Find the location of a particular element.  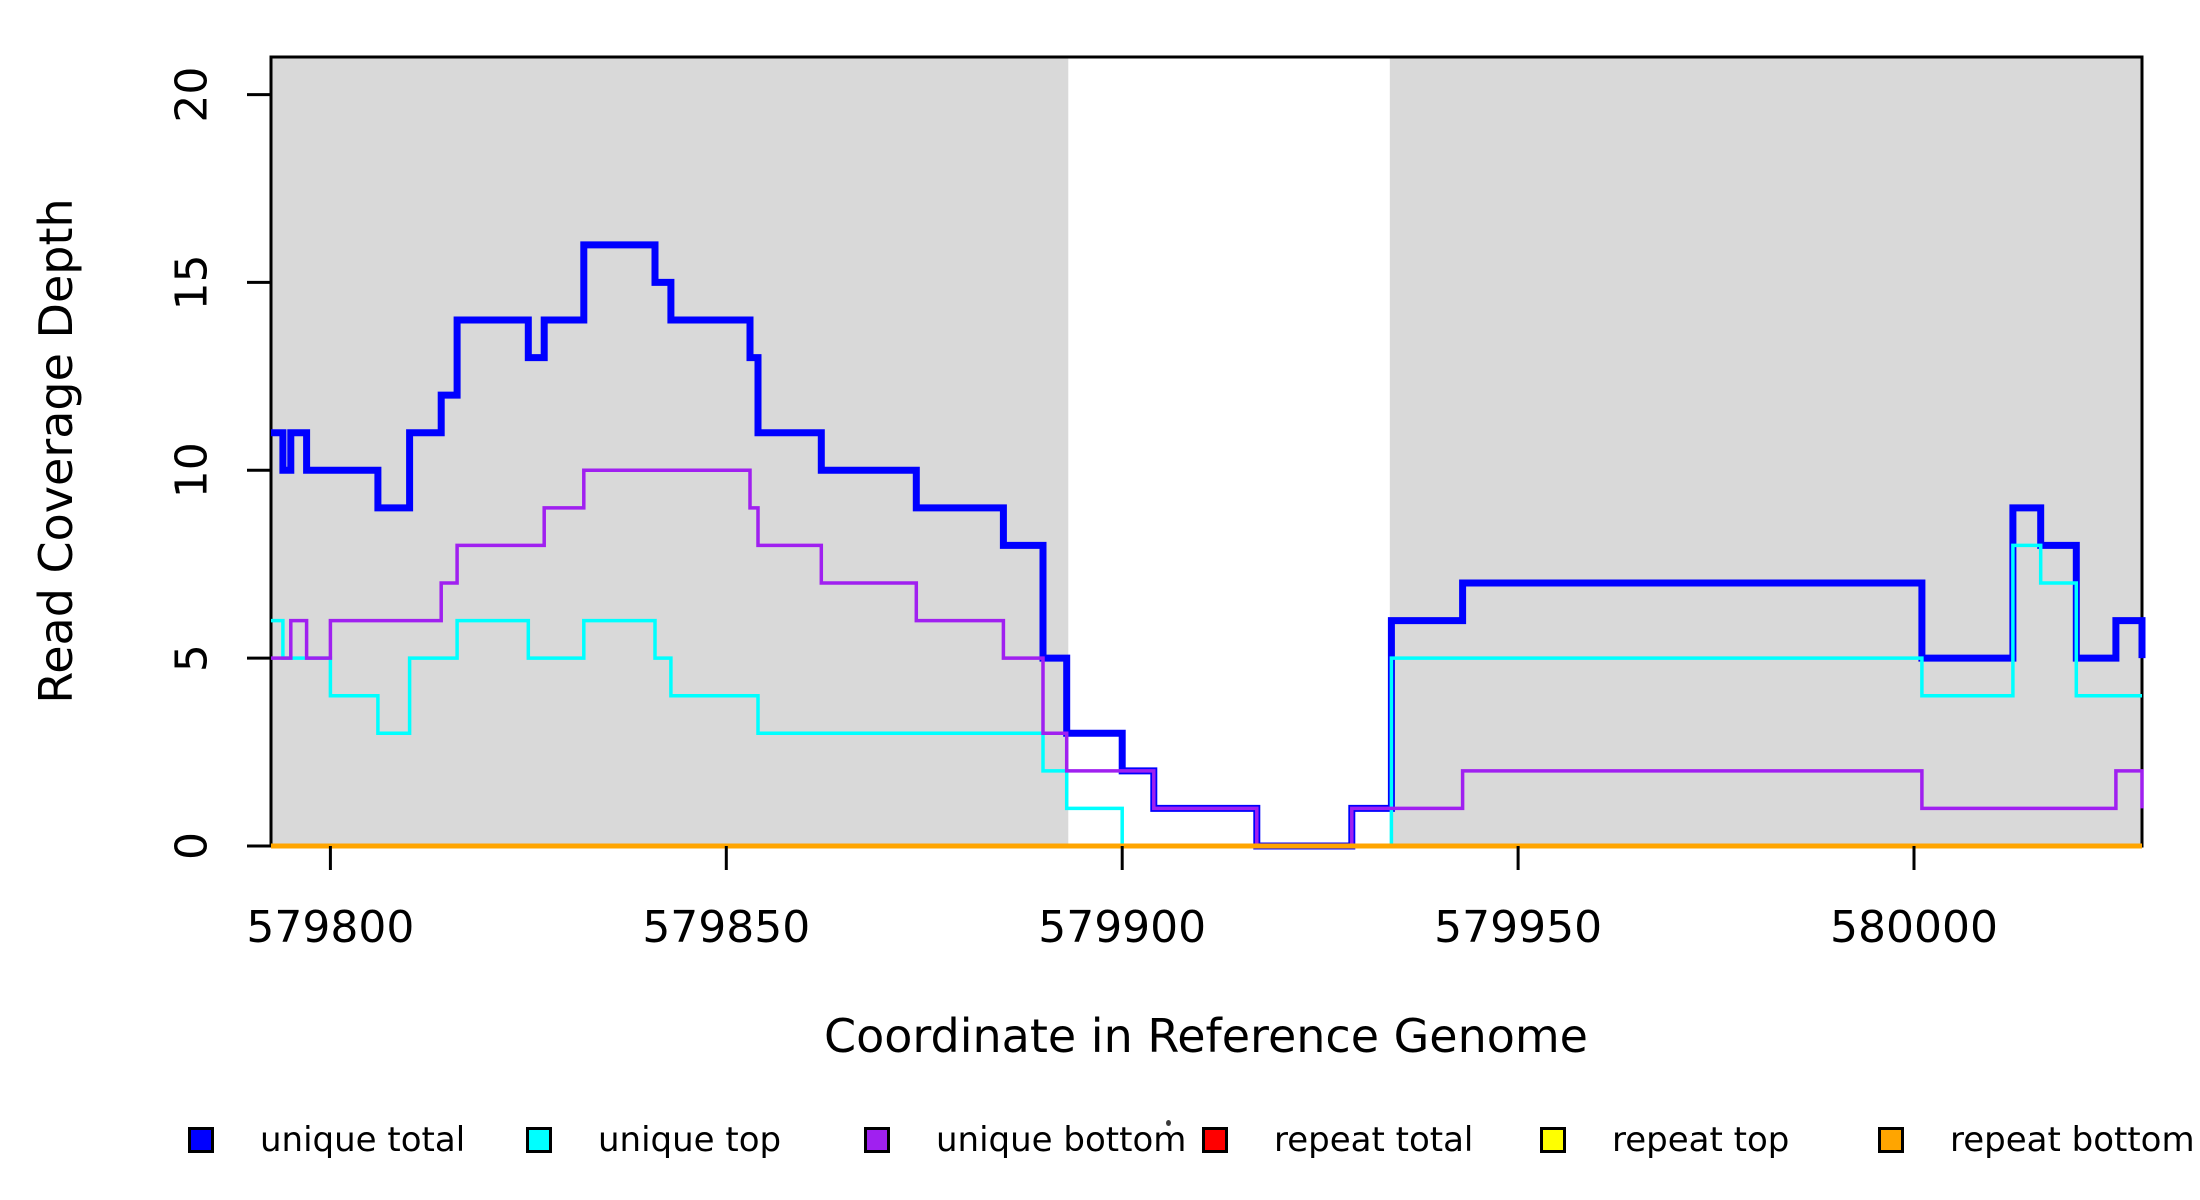

legend-entry-repeat-total: repeat total is located at coordinates (1337, 1140).